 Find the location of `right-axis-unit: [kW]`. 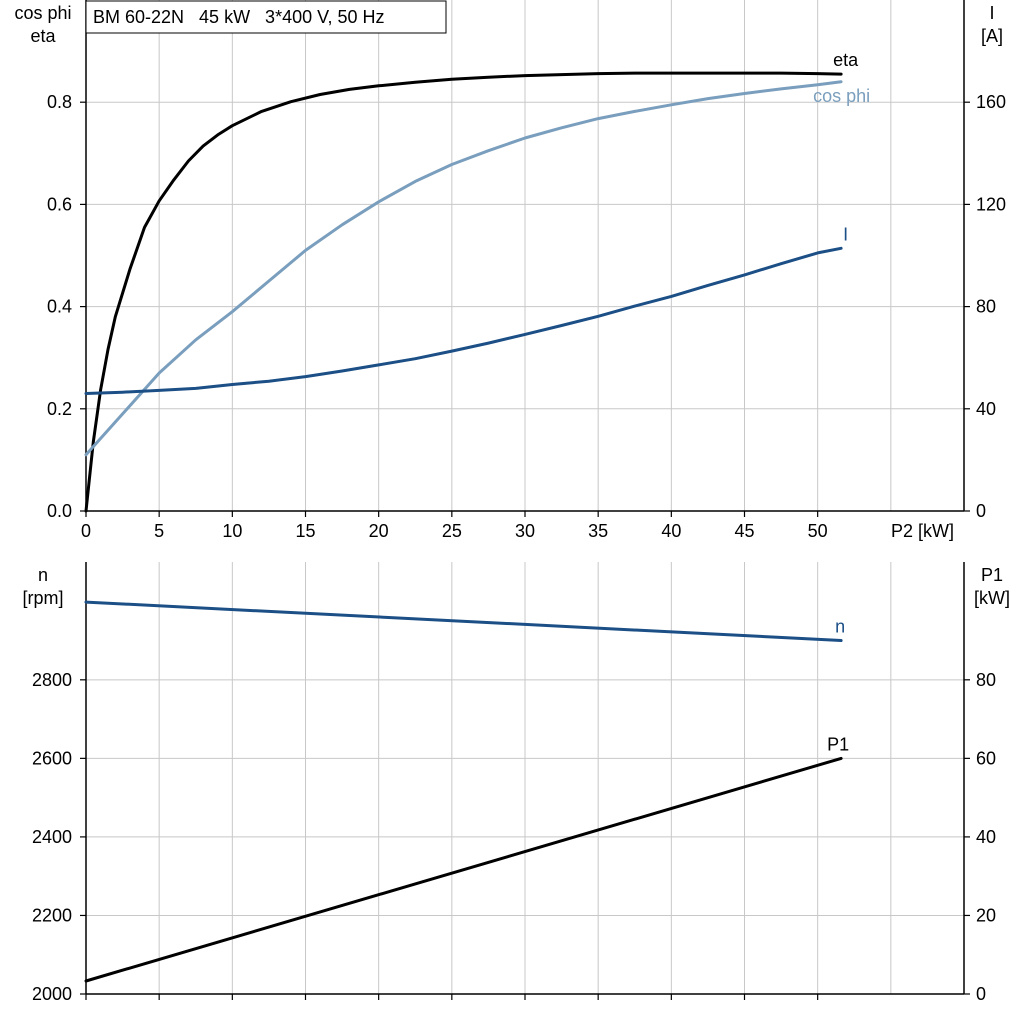

right-axis-unit: [kW] is located at coordinates (992, 598).